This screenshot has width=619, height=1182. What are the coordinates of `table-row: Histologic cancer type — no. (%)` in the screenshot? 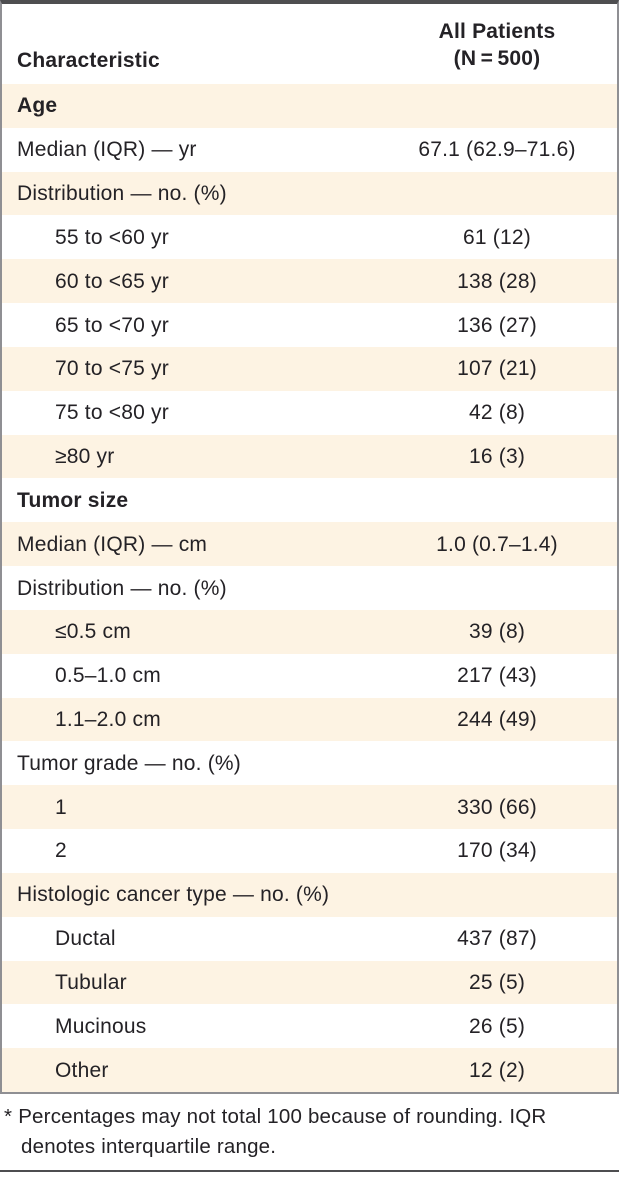 It's located at (309, 894).